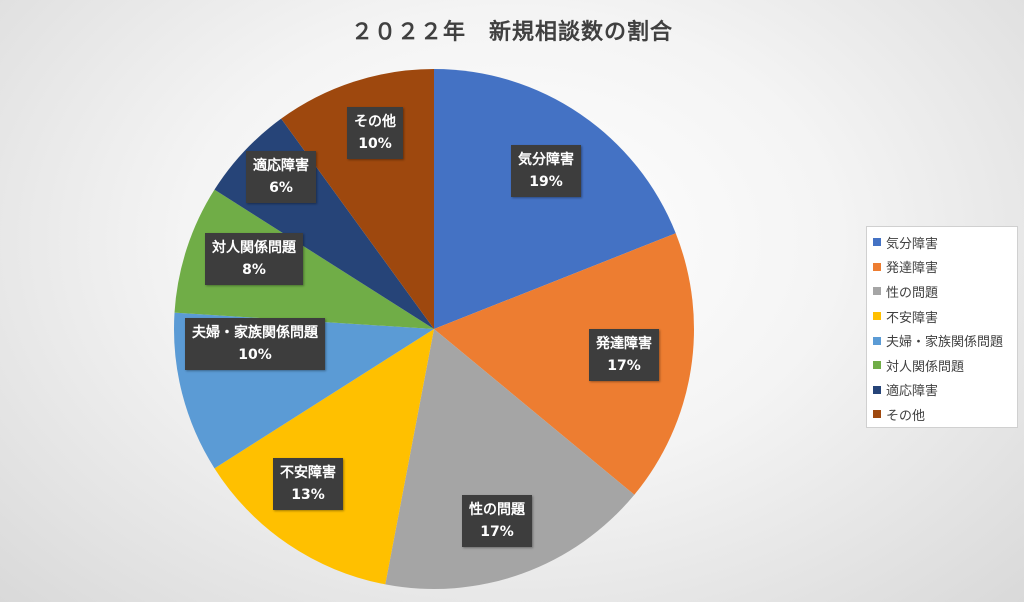 This screenshot has width=1024, height=602. Describe the element at coordinates (912, 269) in the screenshot. I see `legend-label: 発達障害` at that location.